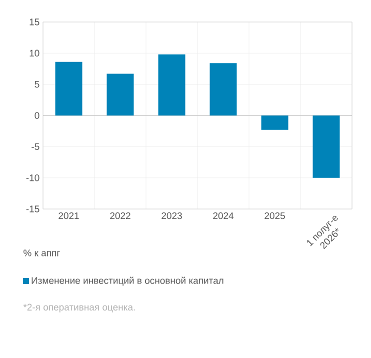 This screenshot has height=358, width=371. I want to click on x-tick-label: 2023, so click(172, 216).